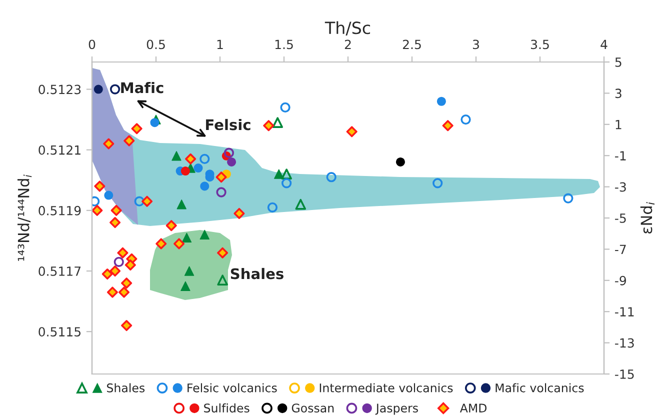 This screenshot has width=661, height=420. I want to click on y2-tick-label: -9, so click(620, 281).